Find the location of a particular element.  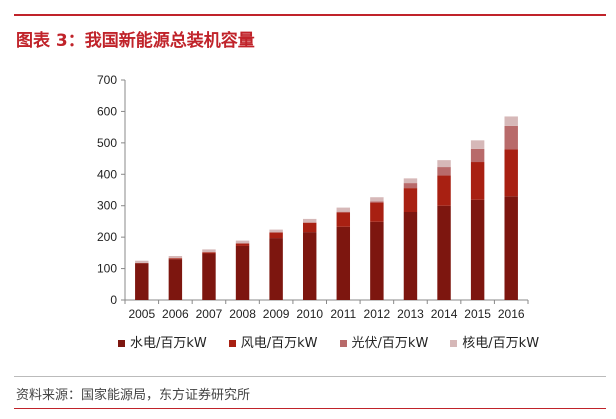

x-tick-label: 2013 is located at coordinates (410, 314).